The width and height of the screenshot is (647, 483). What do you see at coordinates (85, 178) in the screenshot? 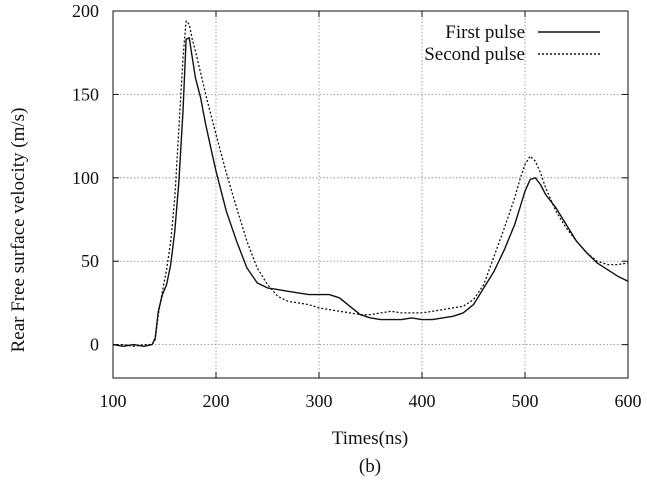
I see `y-tick-label-100: 100` at bounding box center [85, 178].